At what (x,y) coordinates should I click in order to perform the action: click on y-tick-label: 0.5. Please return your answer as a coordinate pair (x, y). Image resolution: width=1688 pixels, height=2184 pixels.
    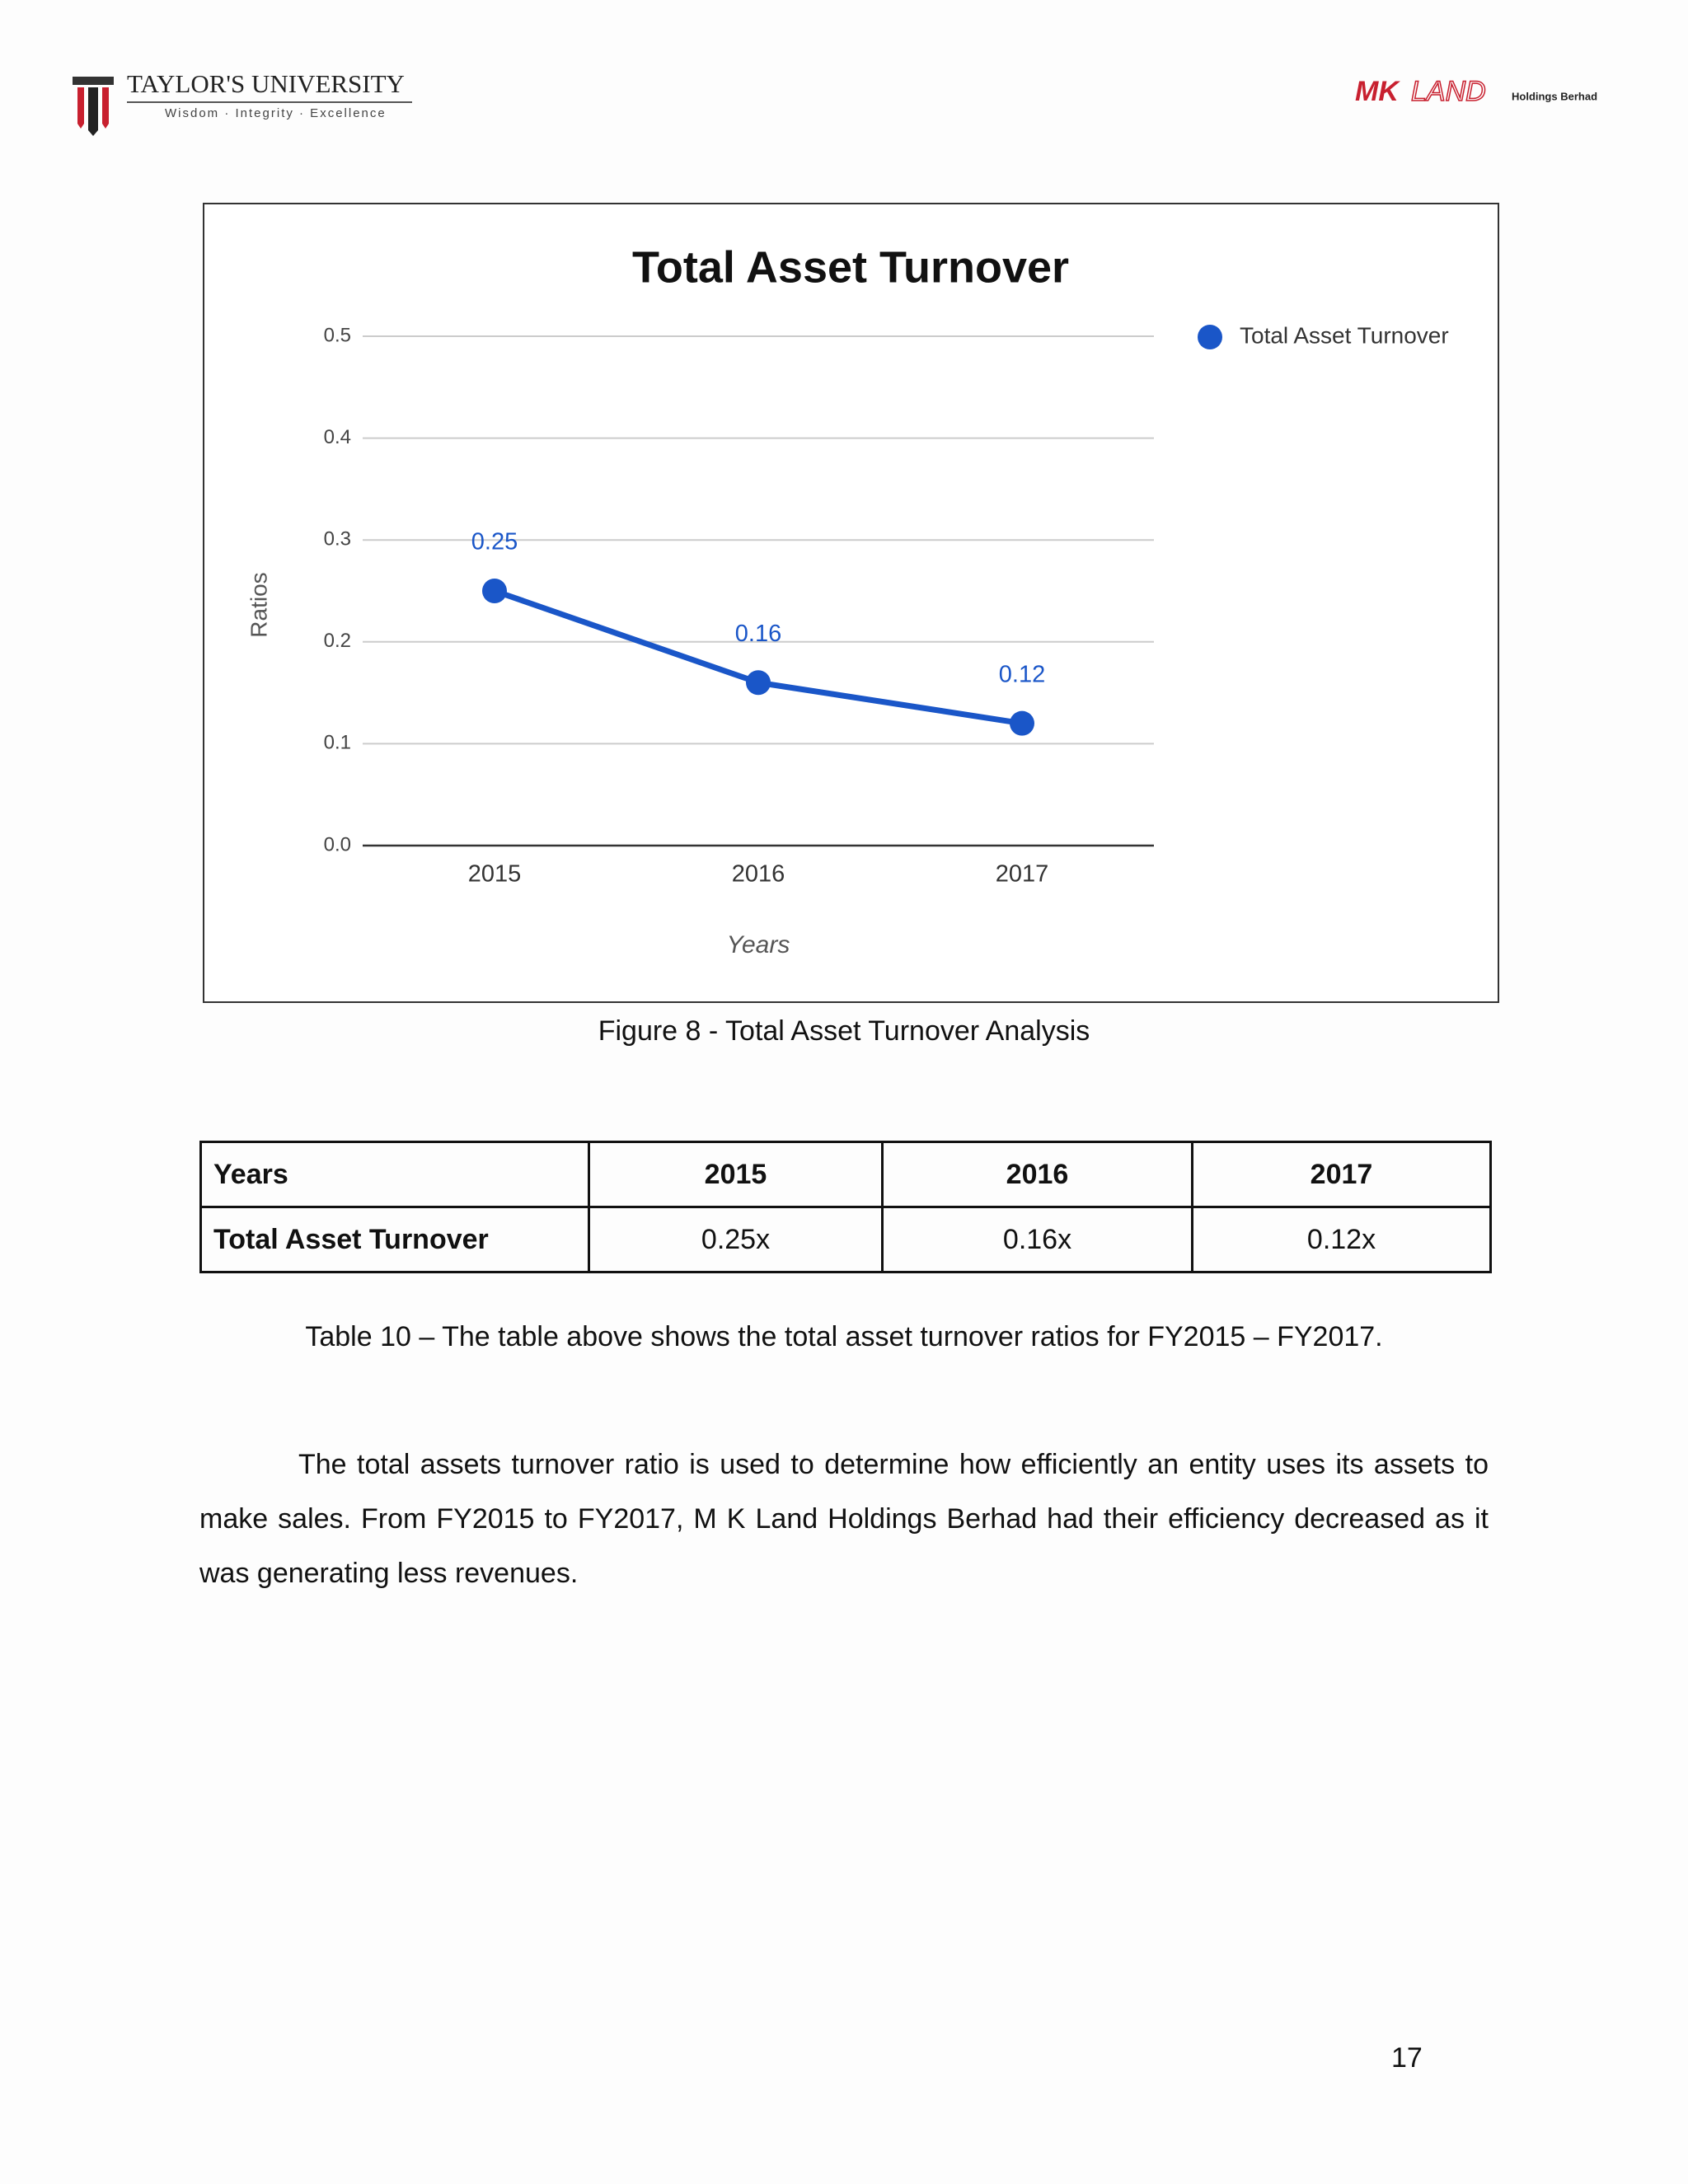
    Looking at the image, I should click on (337, 335).